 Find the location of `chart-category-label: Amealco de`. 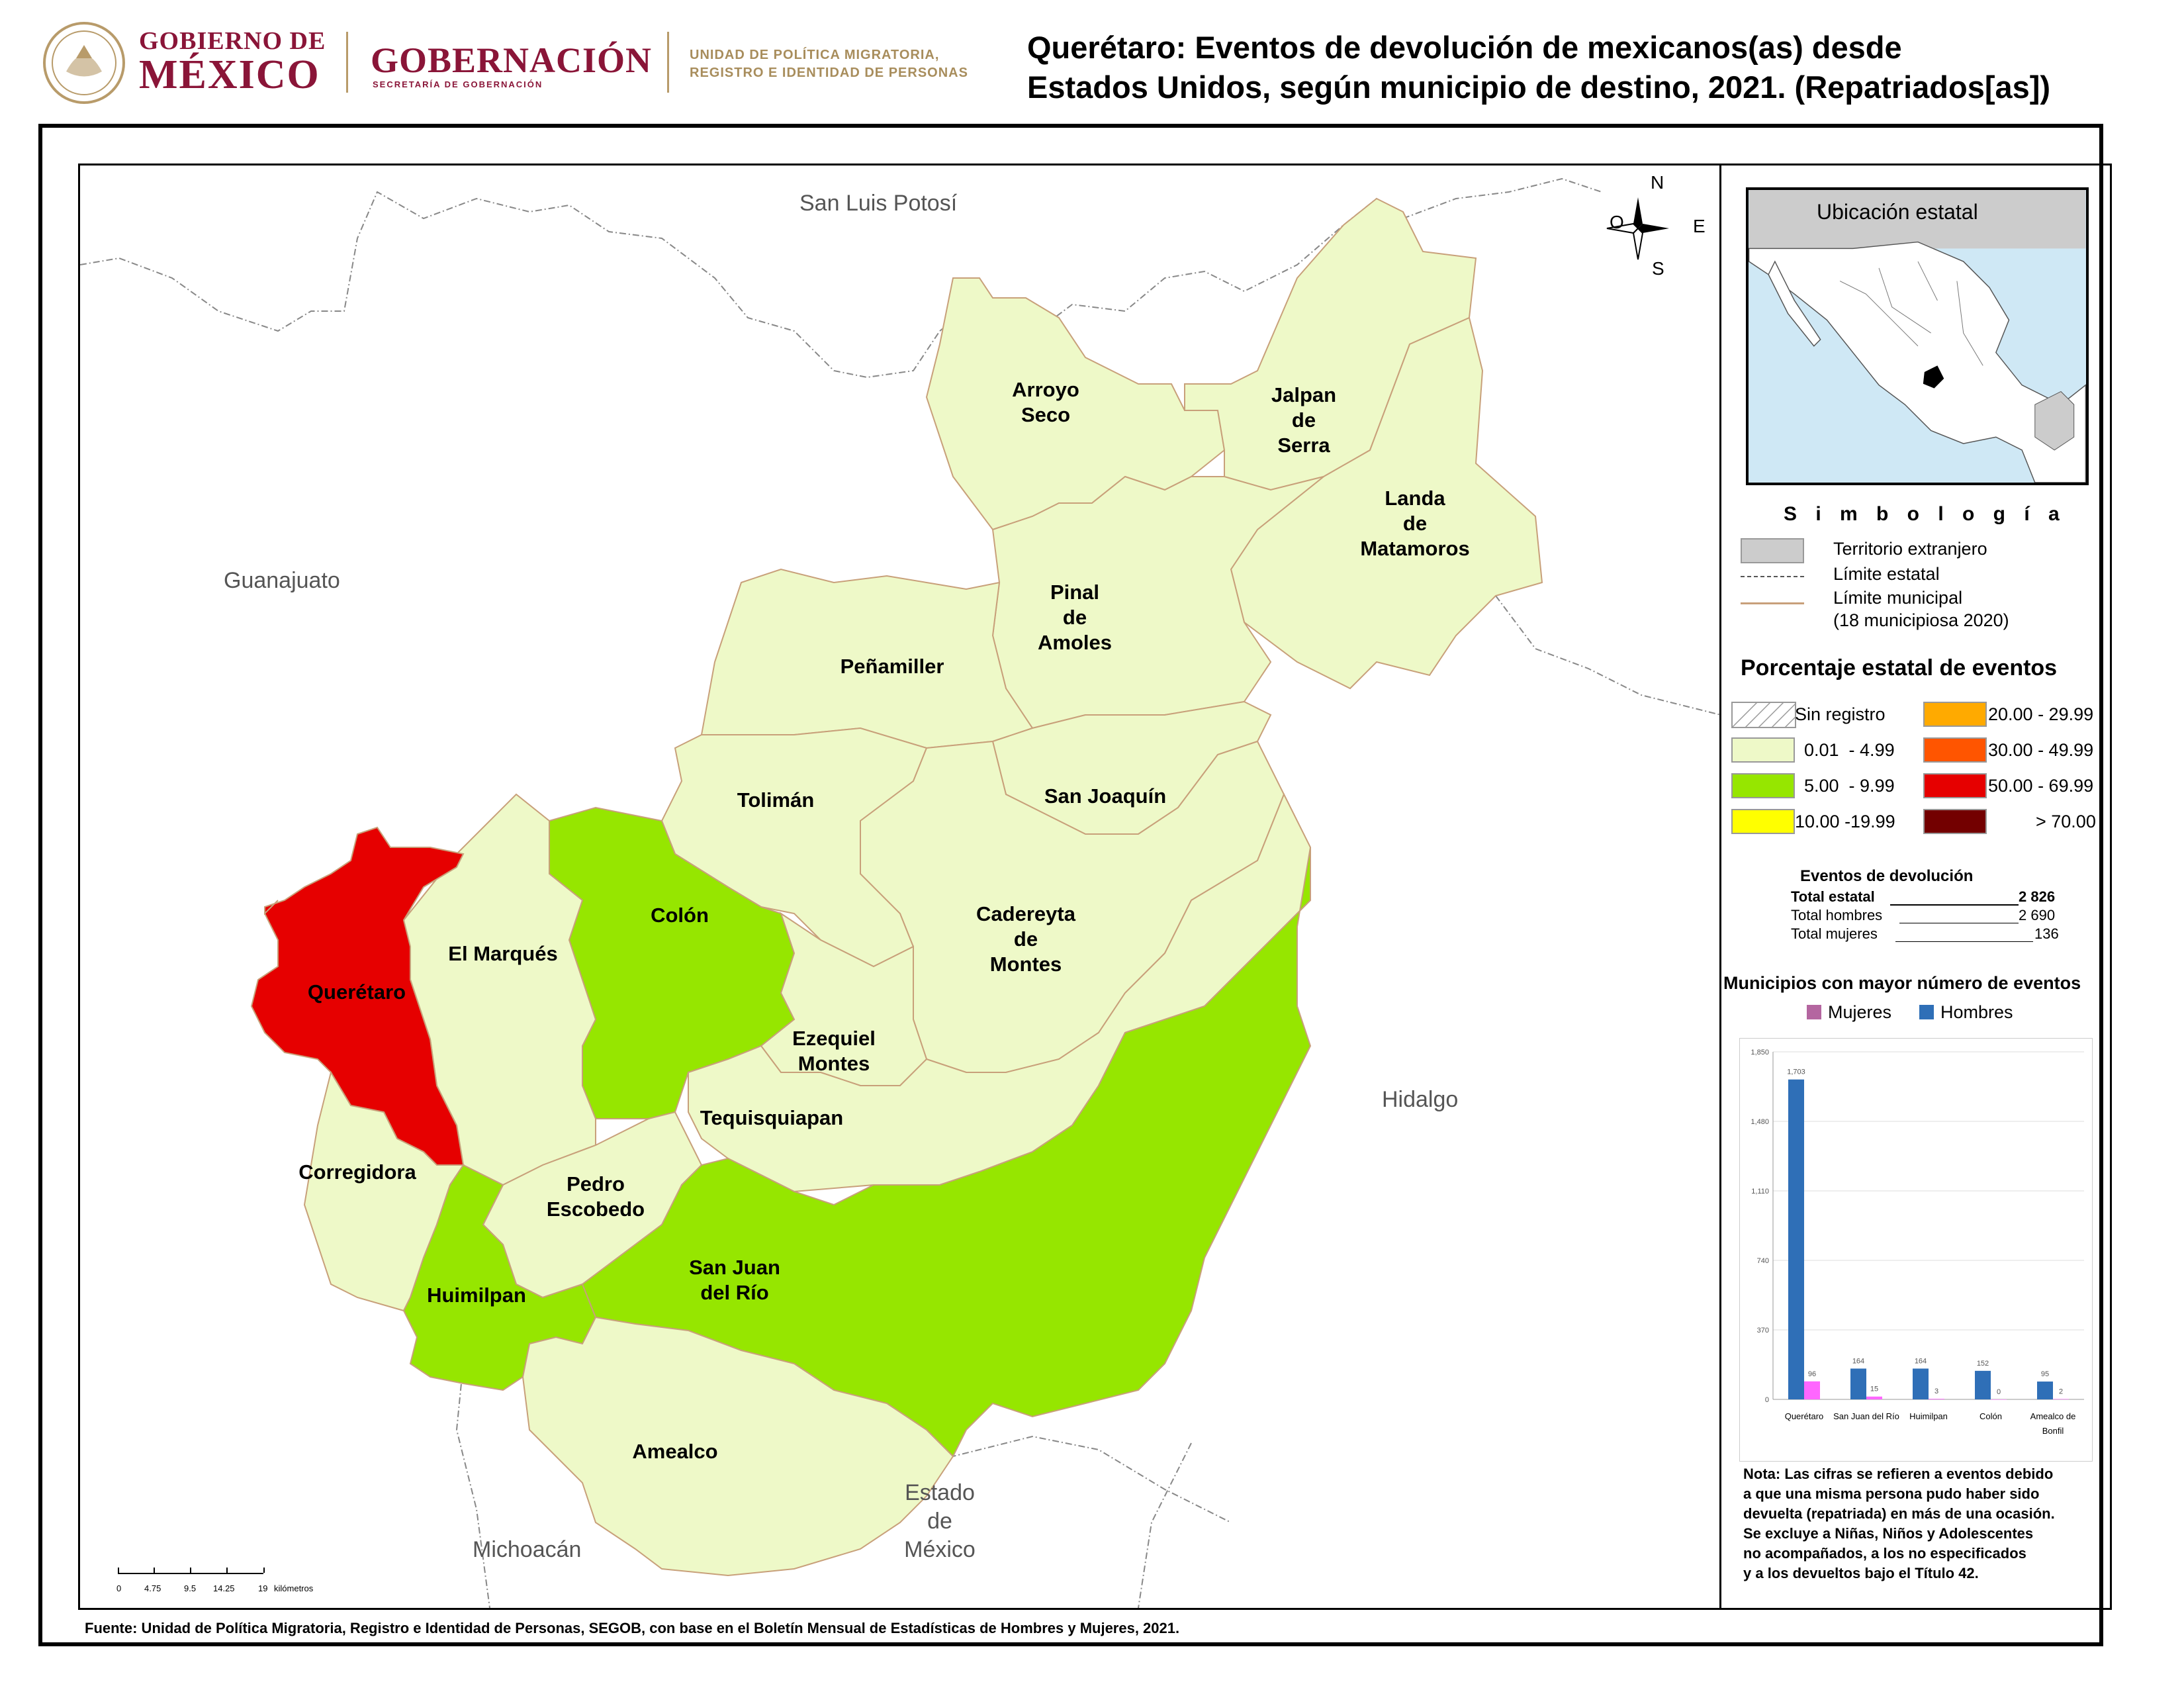

chart-category-label: Amealco de is located at coordinates (2053, 1416).